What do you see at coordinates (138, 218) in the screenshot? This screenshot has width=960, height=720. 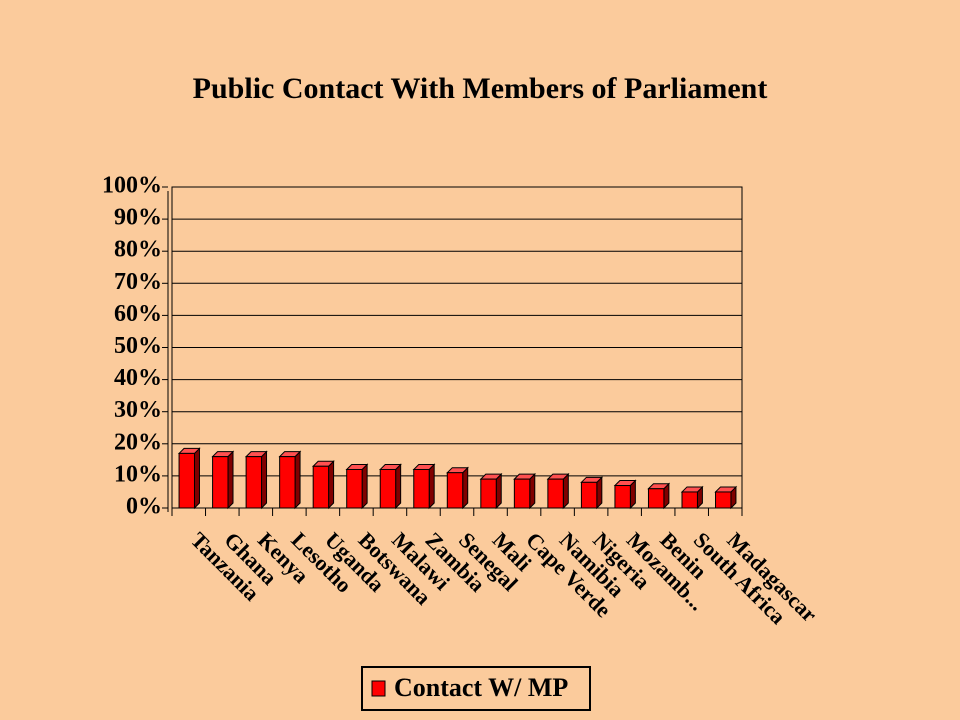 I see `y-tick-label: 90%` at bounding box center [138, 218].